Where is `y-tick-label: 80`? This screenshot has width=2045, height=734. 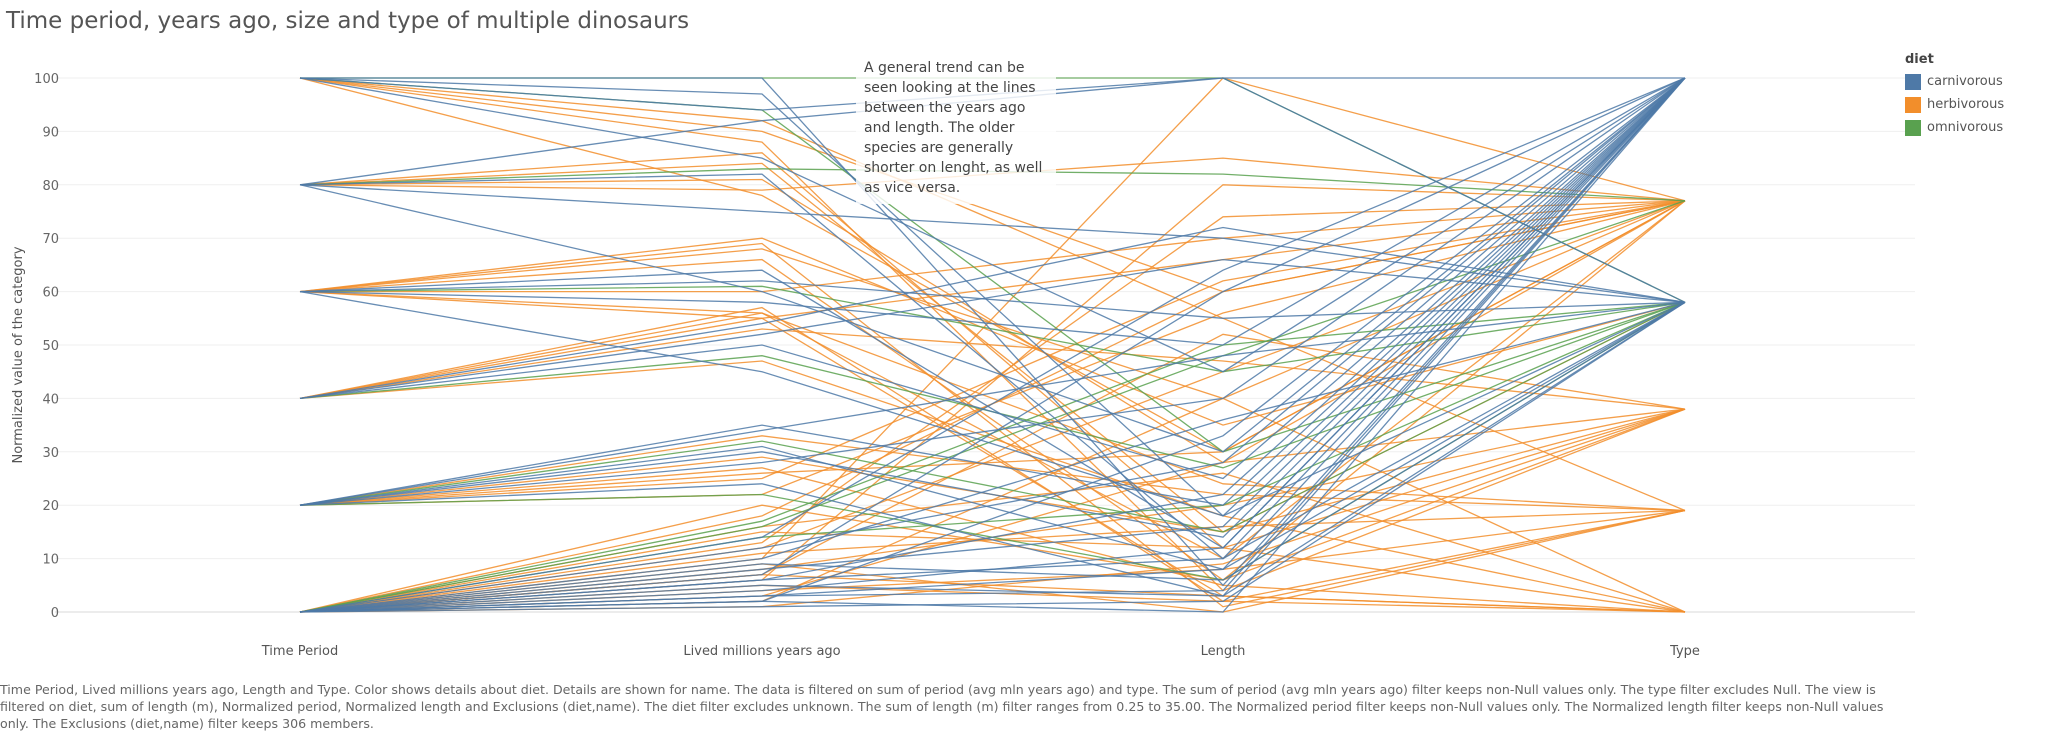
y-tick-label: 80 is located at coordinates (50, 186).